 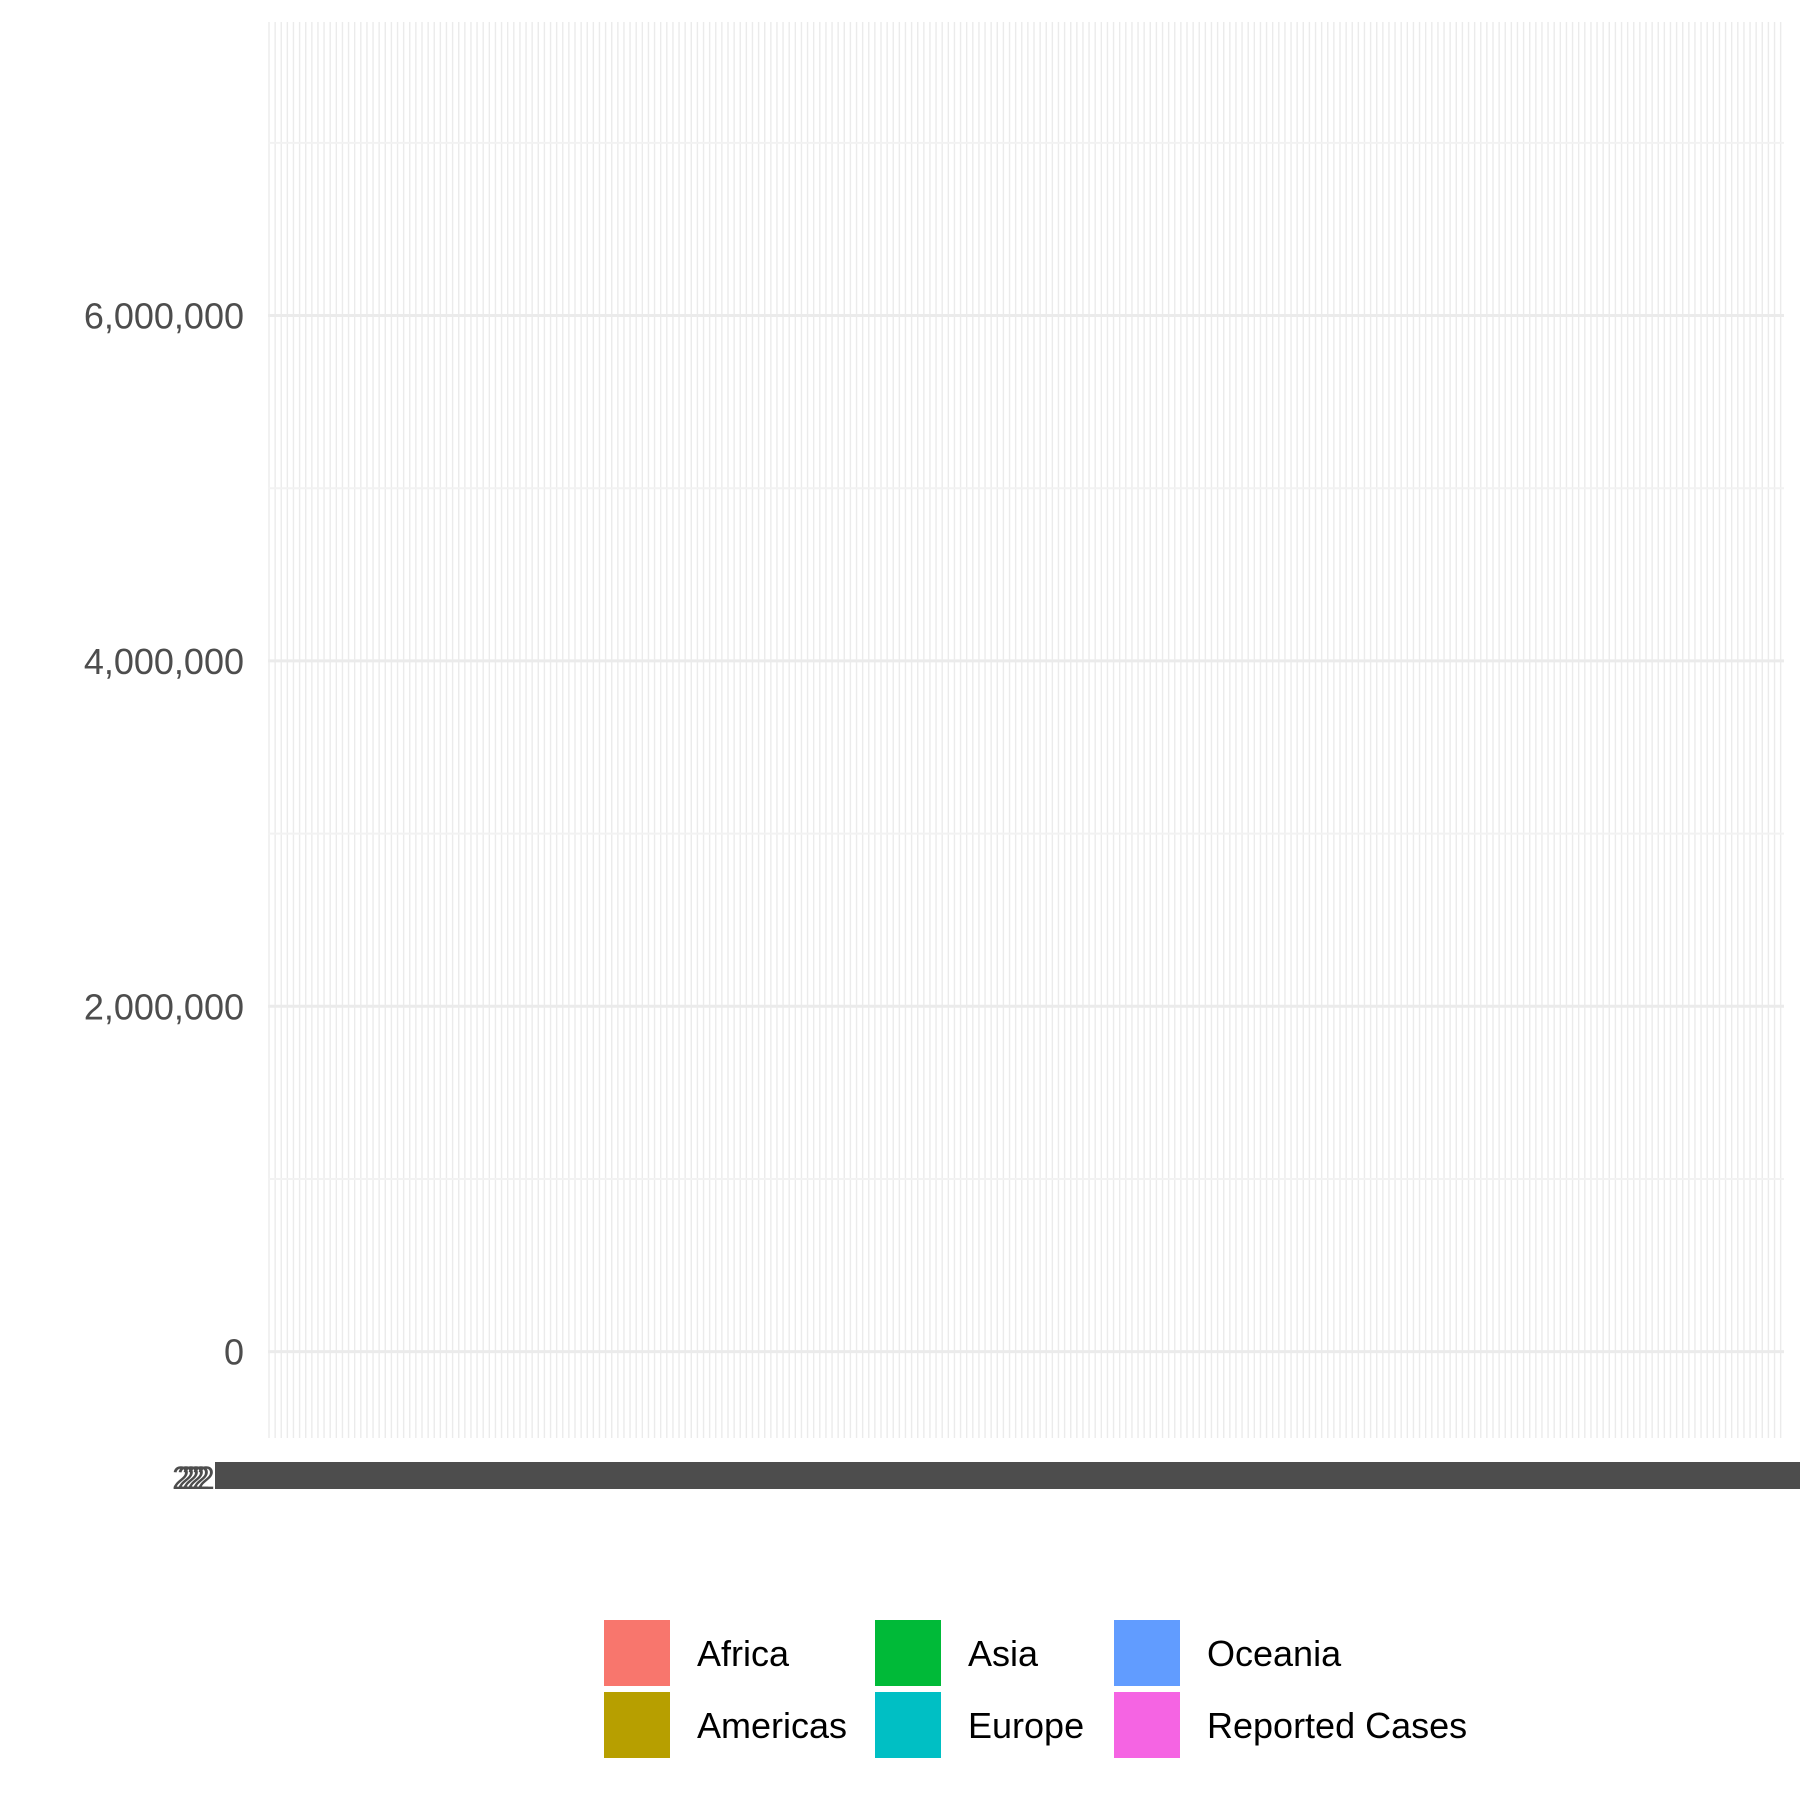 I want to click on legend-item: Europe, so click(x=979, y=1725).